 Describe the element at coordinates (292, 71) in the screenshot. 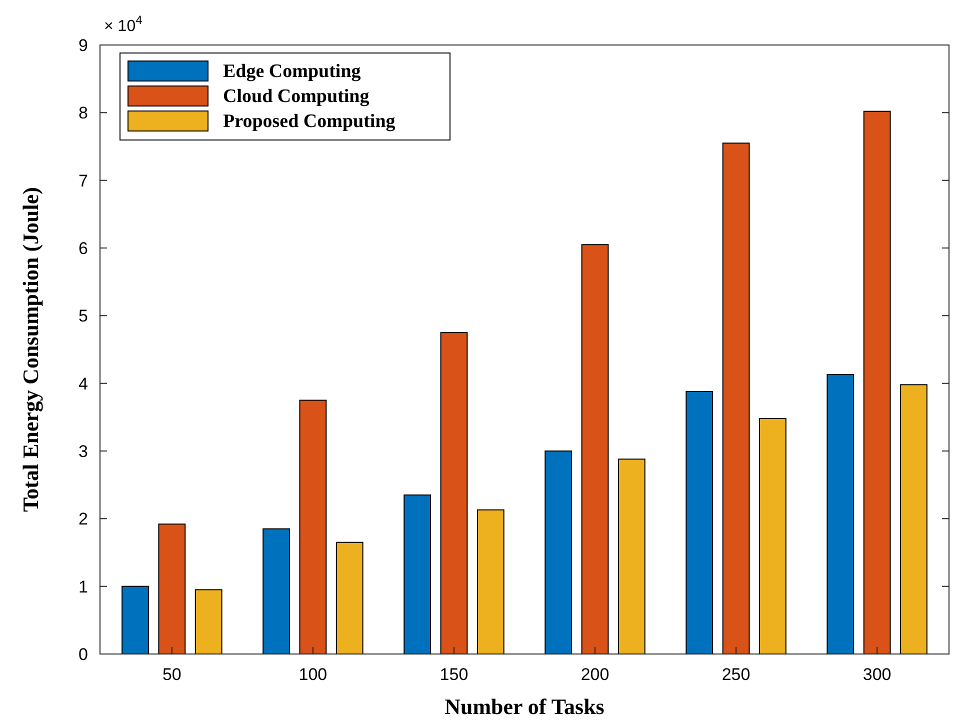

I see `legend-label: Edge Computing` at that location.